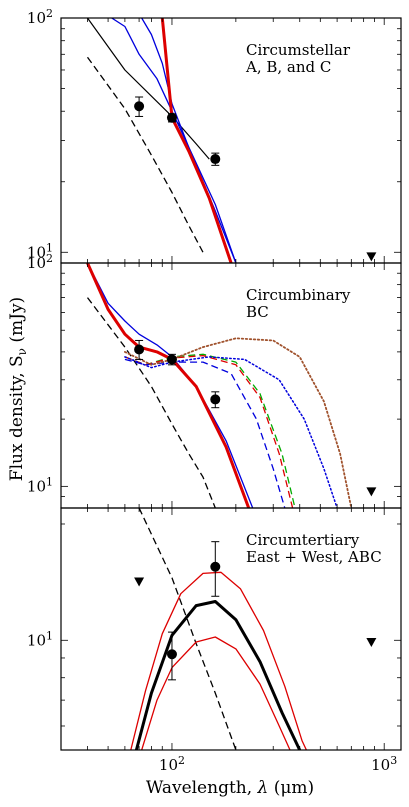 This screenshot has height=807, width=409. I want to click on panel-top-series, so click(161, 140).